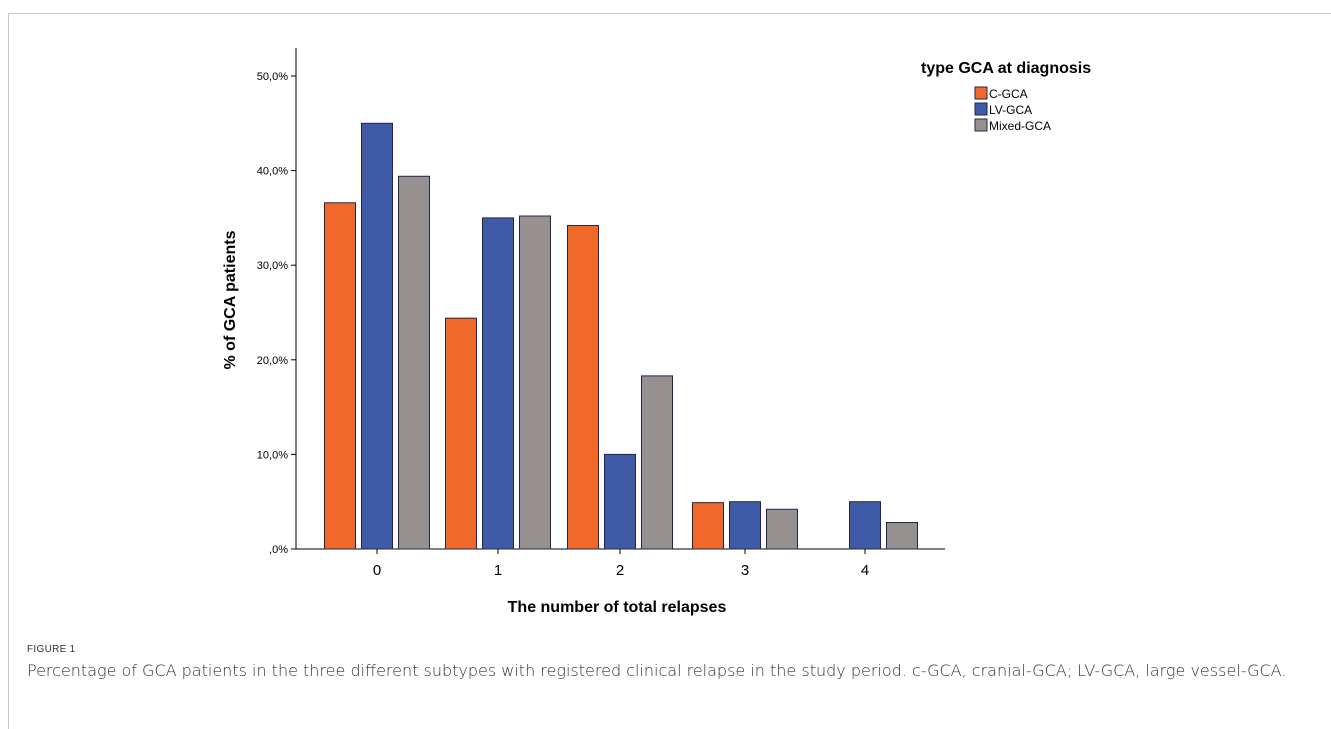  I want to click on legend-label-mixed-gca: Mixed-GCA, so click(1020, 126).